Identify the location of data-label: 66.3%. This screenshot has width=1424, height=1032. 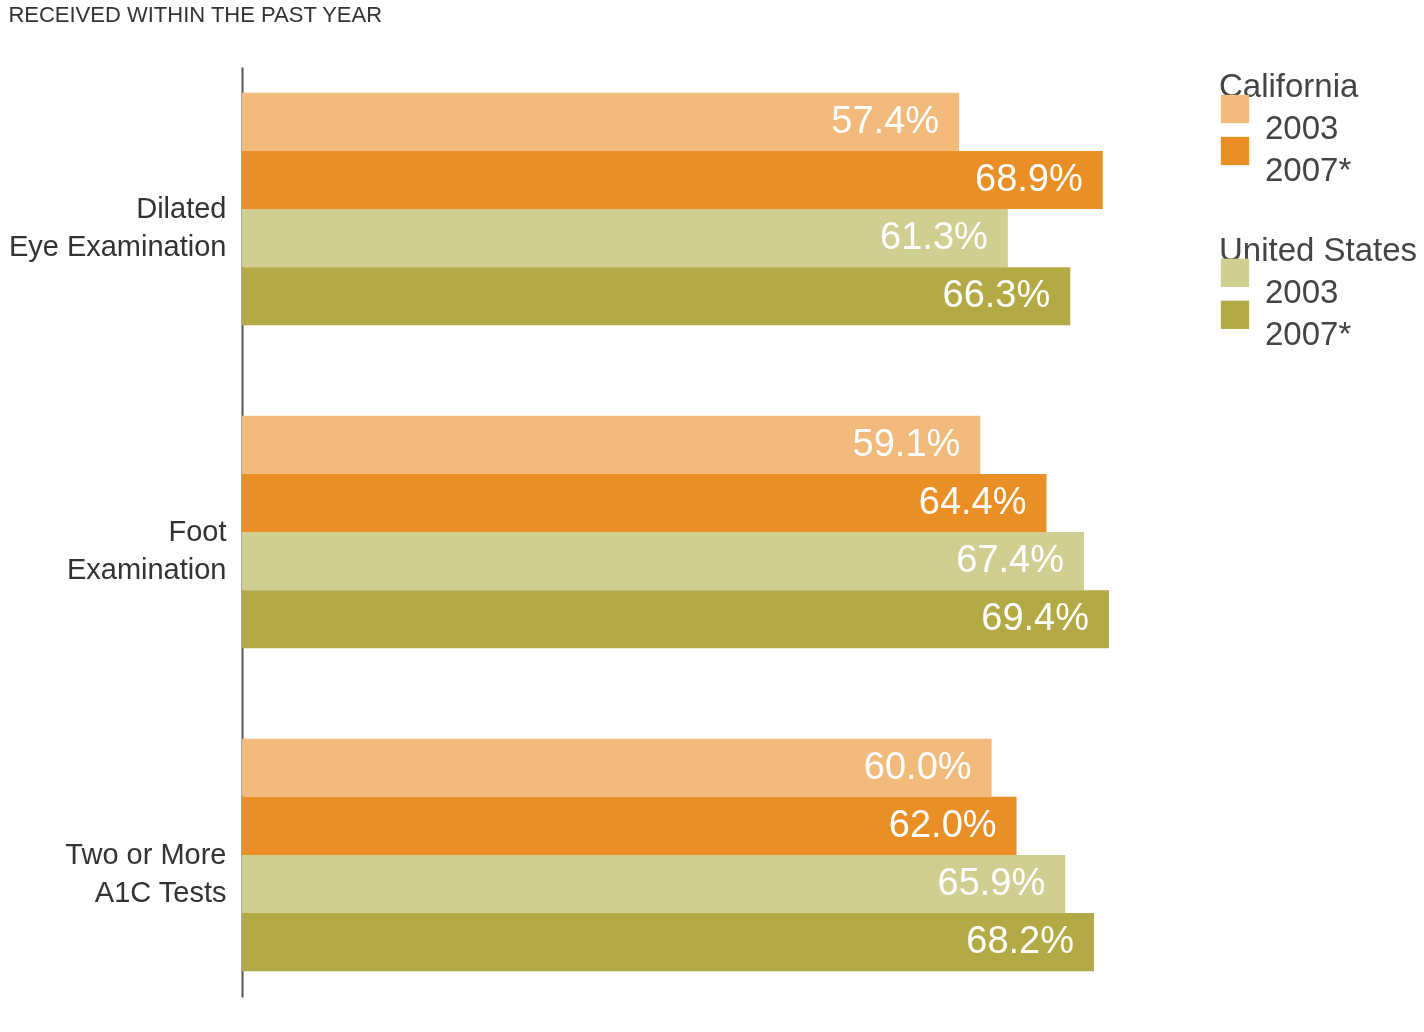
(996, 294).